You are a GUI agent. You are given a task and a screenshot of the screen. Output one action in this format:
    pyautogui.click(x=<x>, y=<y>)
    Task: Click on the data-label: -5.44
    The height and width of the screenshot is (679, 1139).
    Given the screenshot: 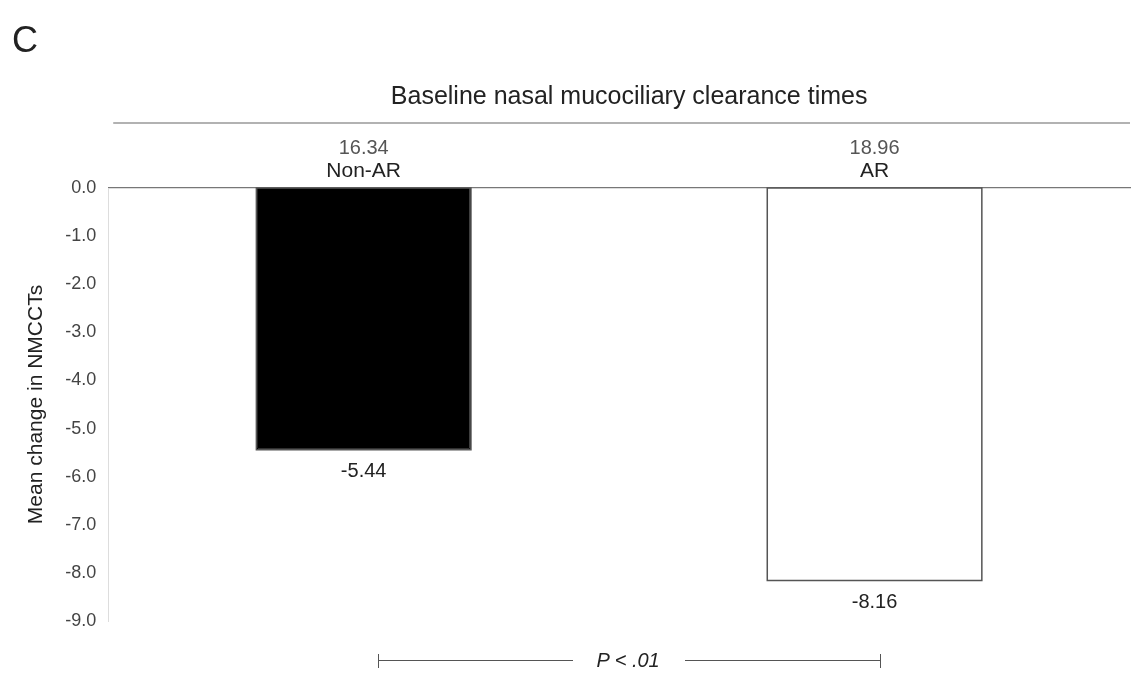 What is the action you would take?
    pyautogui.click(x=363, y=470)
    